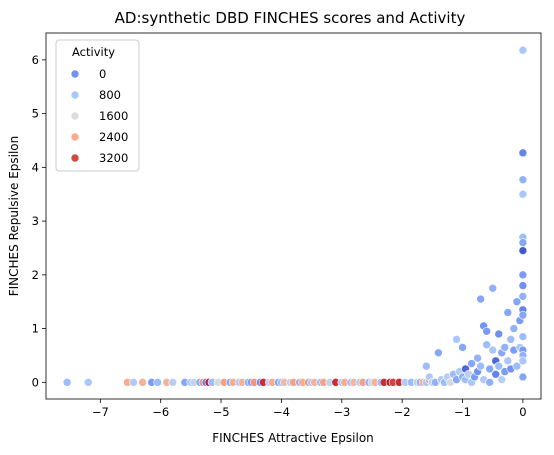 The height and width of the screenshot is (455, 554). I want to click on x-tick-label: −1, so click(462, 412).